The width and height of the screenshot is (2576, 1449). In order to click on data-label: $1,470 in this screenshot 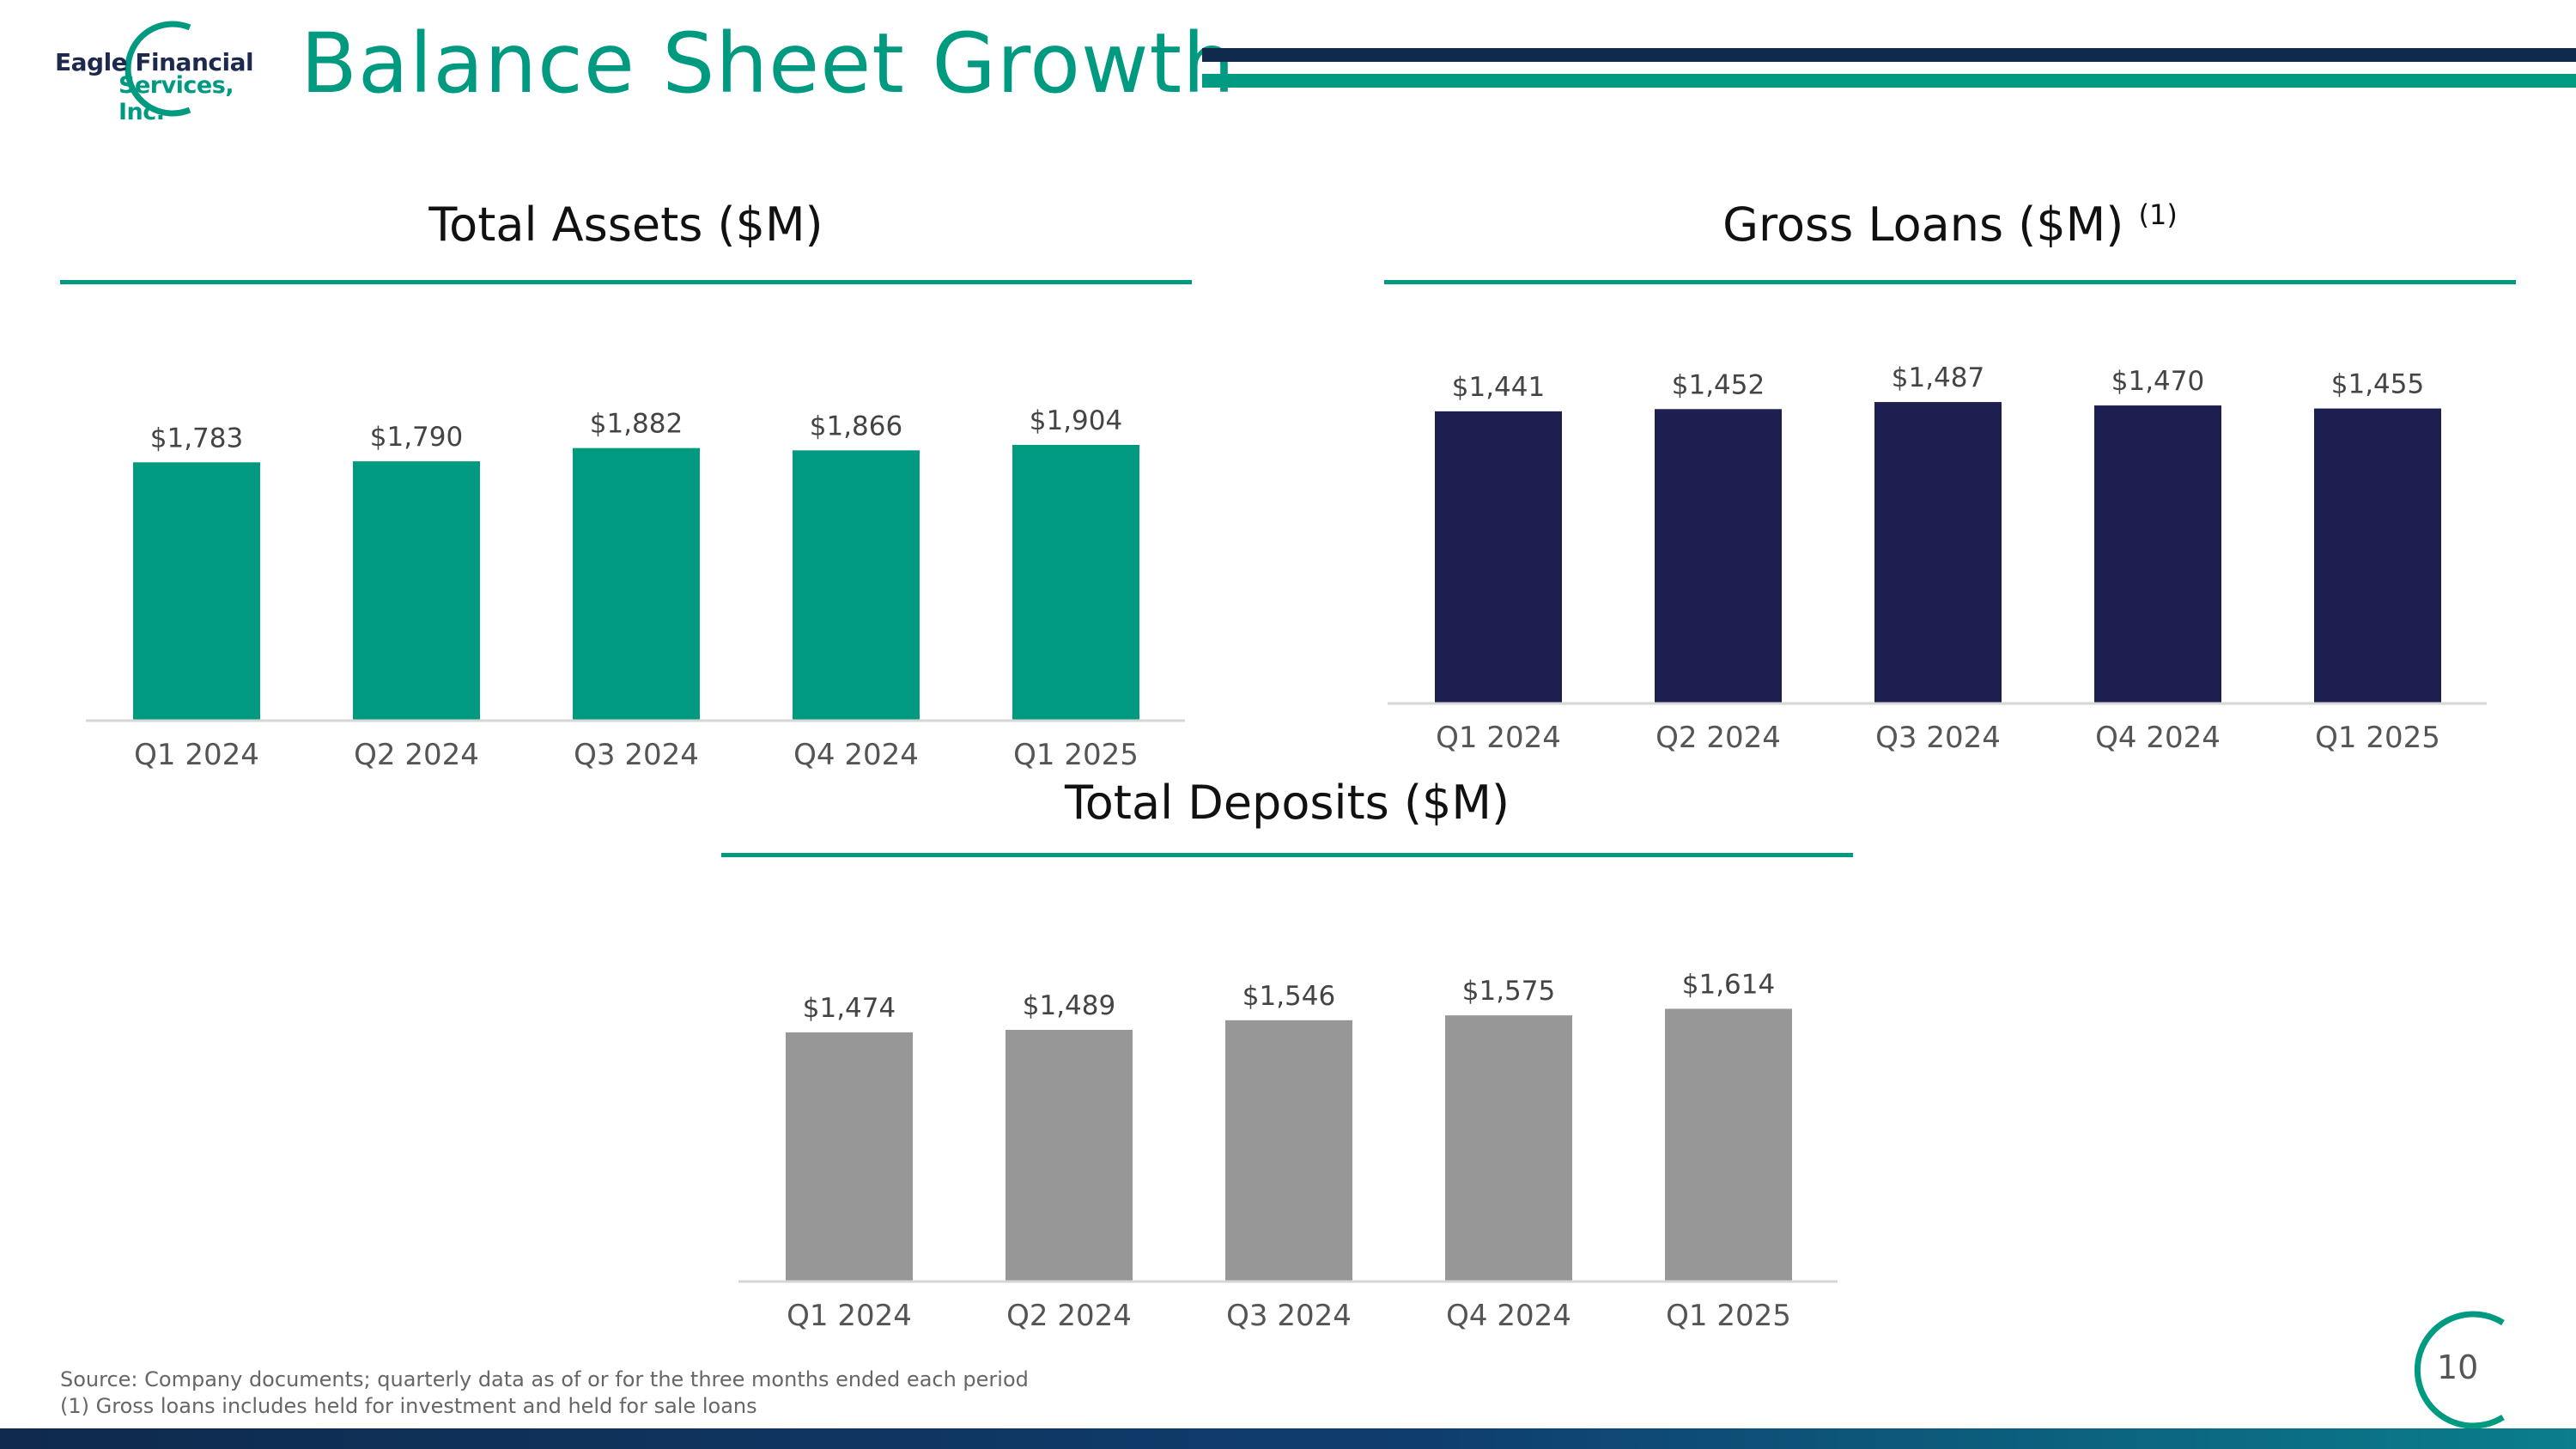, I will do `click(2157, 381)`.